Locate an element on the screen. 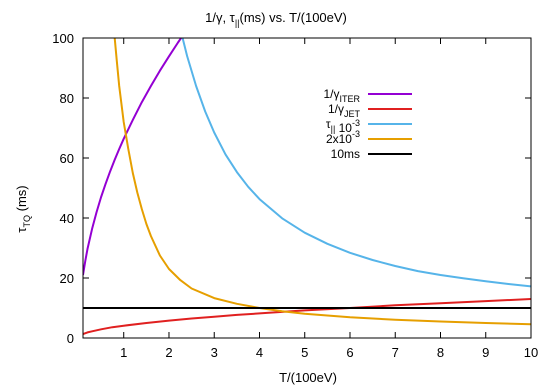 This screenshot has width=553, height=388. legend-label-2: τ|| 10-3 is located at coordinates (343, 126).